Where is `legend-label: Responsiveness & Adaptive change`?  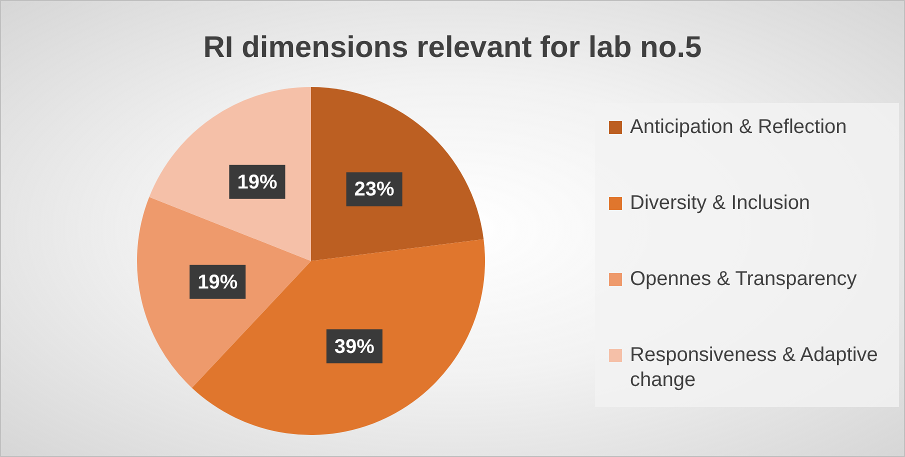
legend-label: Responsiveness & Adaptive change is located at coordinates (754, 368).